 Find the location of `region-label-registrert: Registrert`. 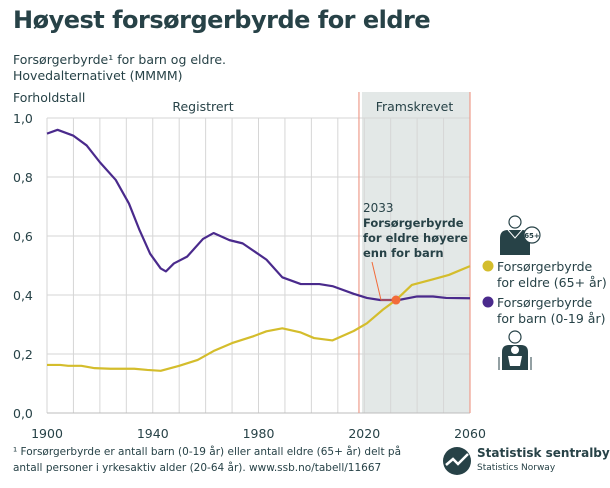

region-label-registrert: Registrert is located at coordinates (202, 106).